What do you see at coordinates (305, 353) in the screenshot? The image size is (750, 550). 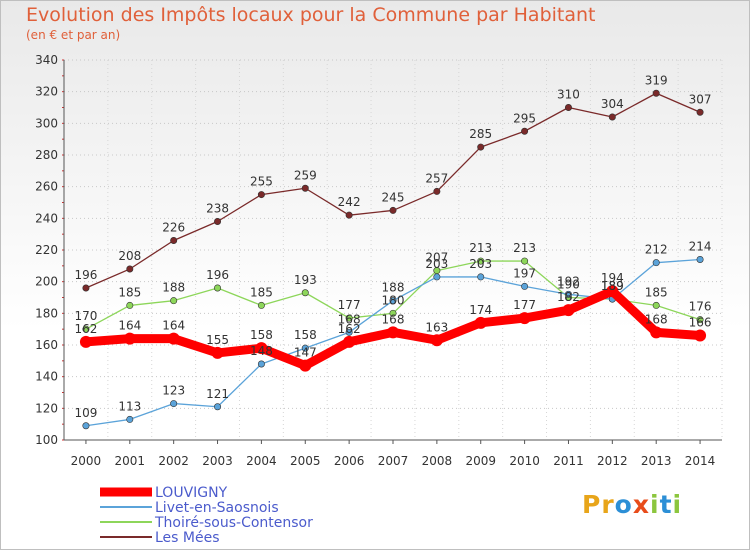 I see `data-label: 147` at bounding box center [305, 353].